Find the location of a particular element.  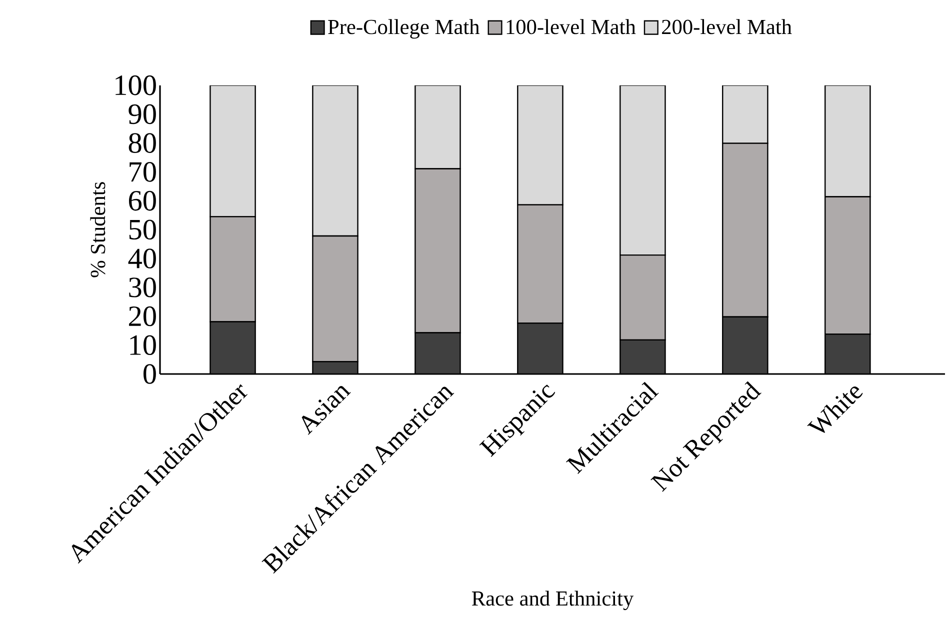

y-tick-label: 70 is located at coordinates (143, 172).